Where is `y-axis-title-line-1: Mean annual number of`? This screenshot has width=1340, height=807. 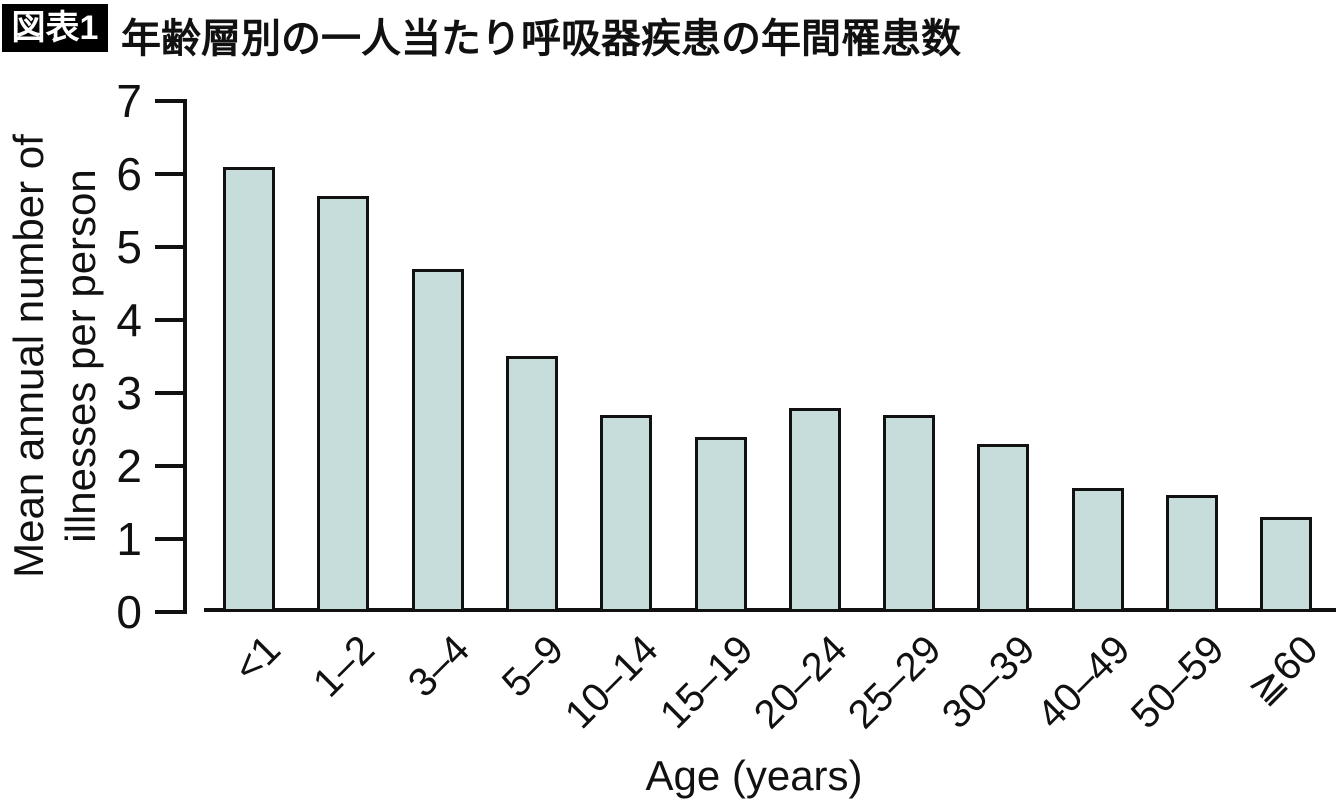 y-axis-title-line-1: Mean annual number of is located at coordinates (28, 356).